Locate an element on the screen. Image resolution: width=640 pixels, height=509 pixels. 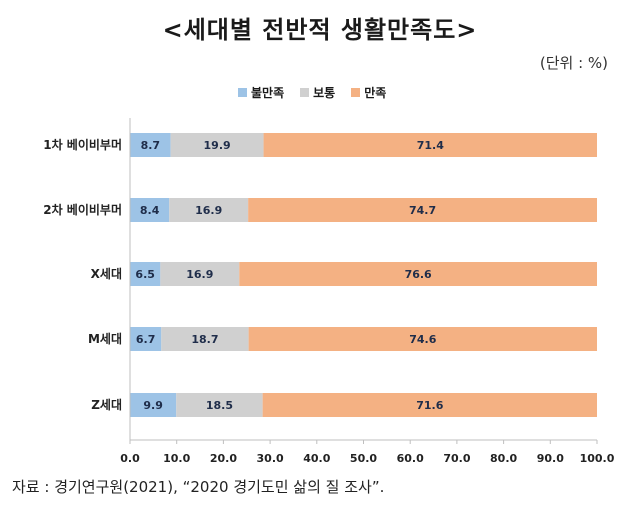
data-label-neutral: 18.5 is located at coordinates (219, 405).